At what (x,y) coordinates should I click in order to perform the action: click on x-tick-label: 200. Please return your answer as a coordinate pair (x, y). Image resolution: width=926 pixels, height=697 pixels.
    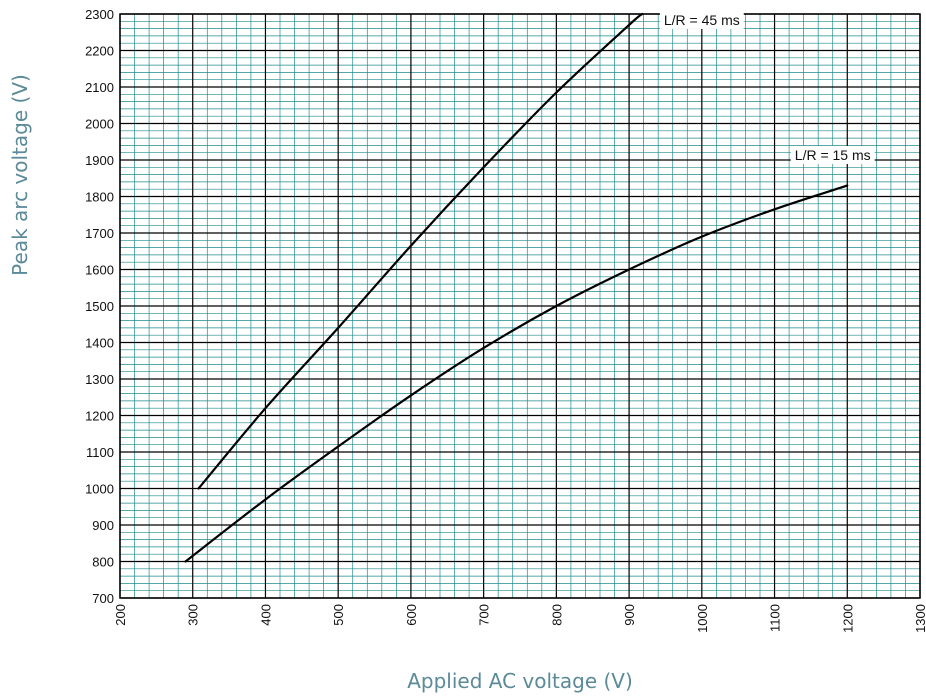
    Looking at the image, I should click on (120, 615).